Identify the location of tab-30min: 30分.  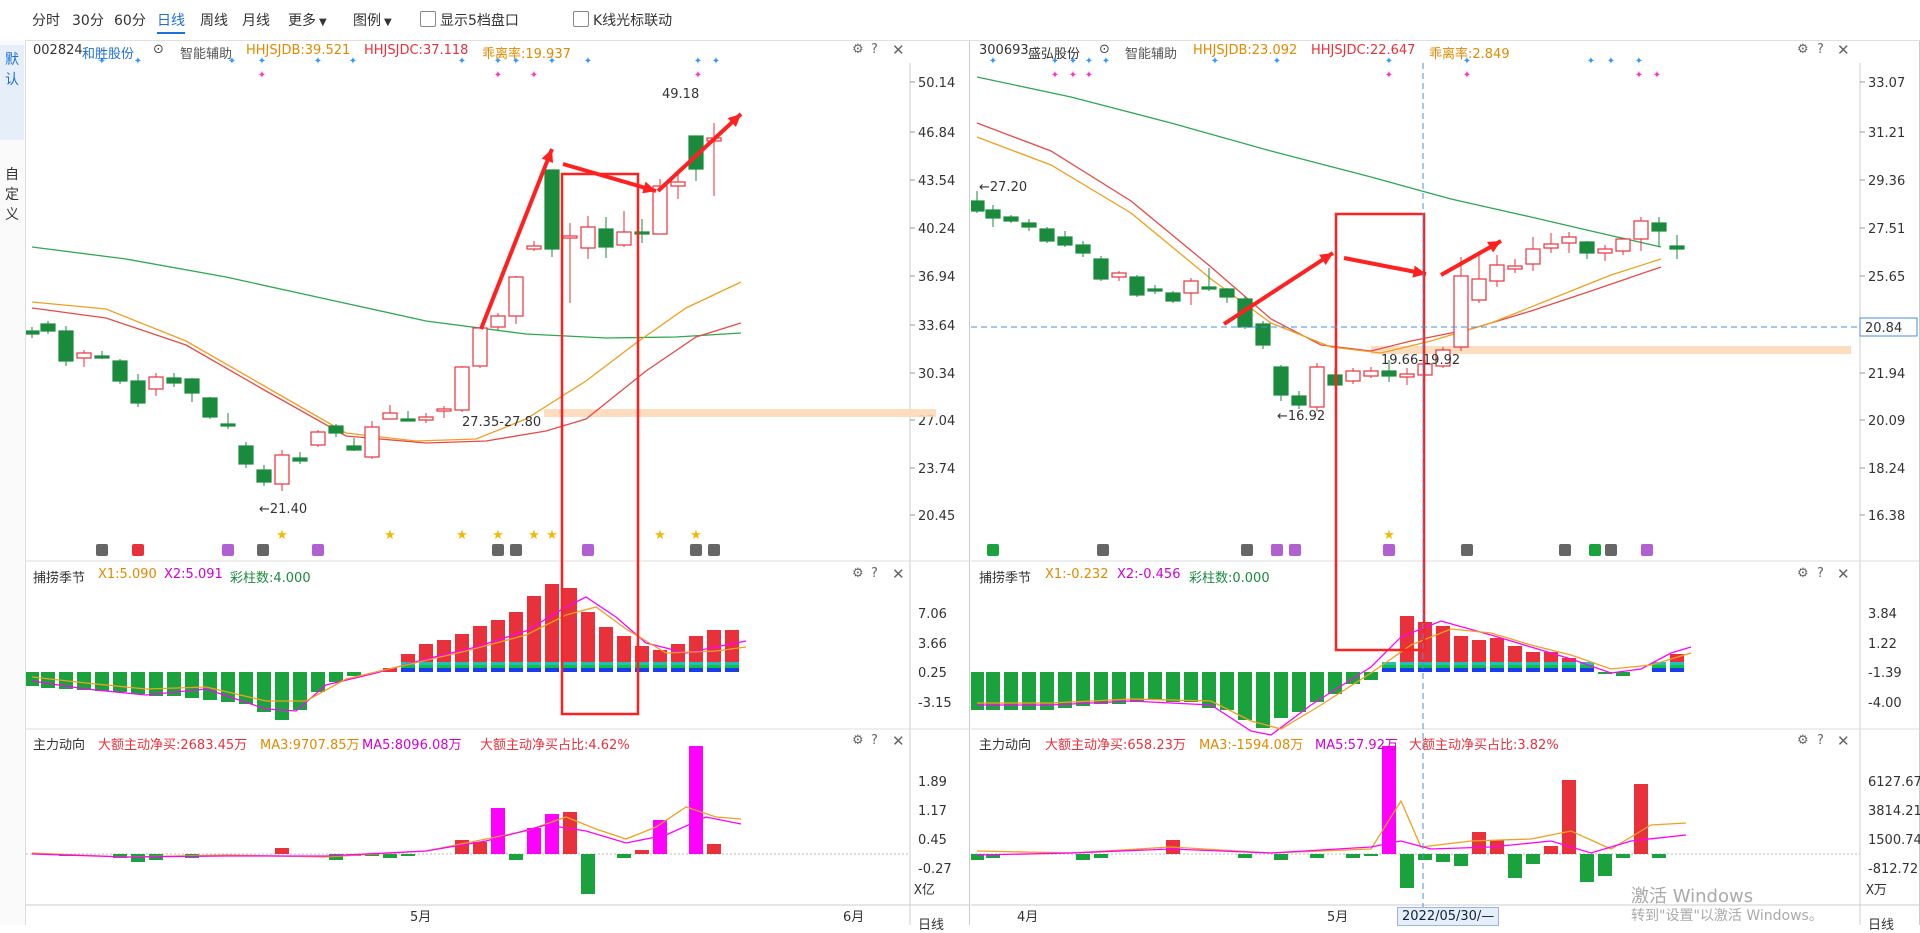
(88, 21).